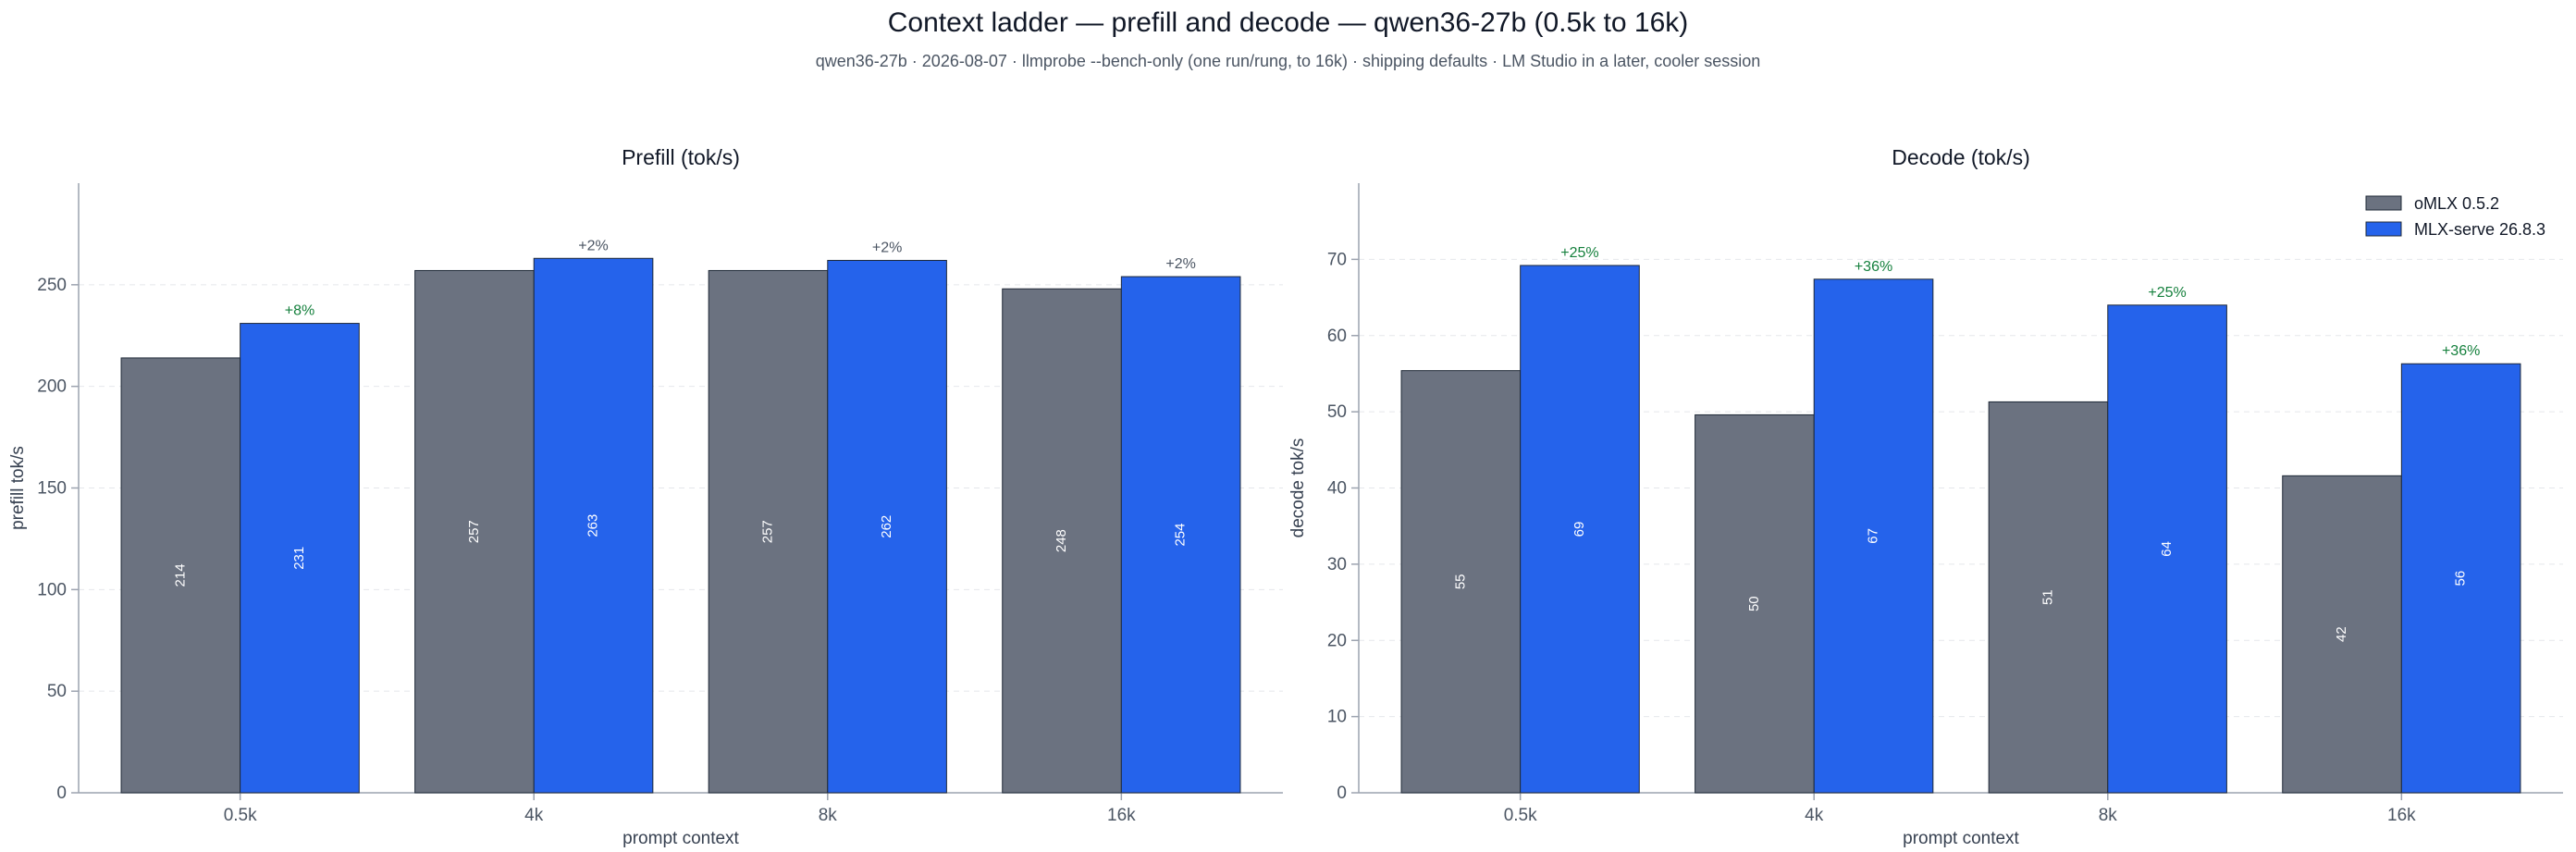 This screenshot has width=2576, height=852. I want to click on bar-value-label: 67, so click(1872, 536).